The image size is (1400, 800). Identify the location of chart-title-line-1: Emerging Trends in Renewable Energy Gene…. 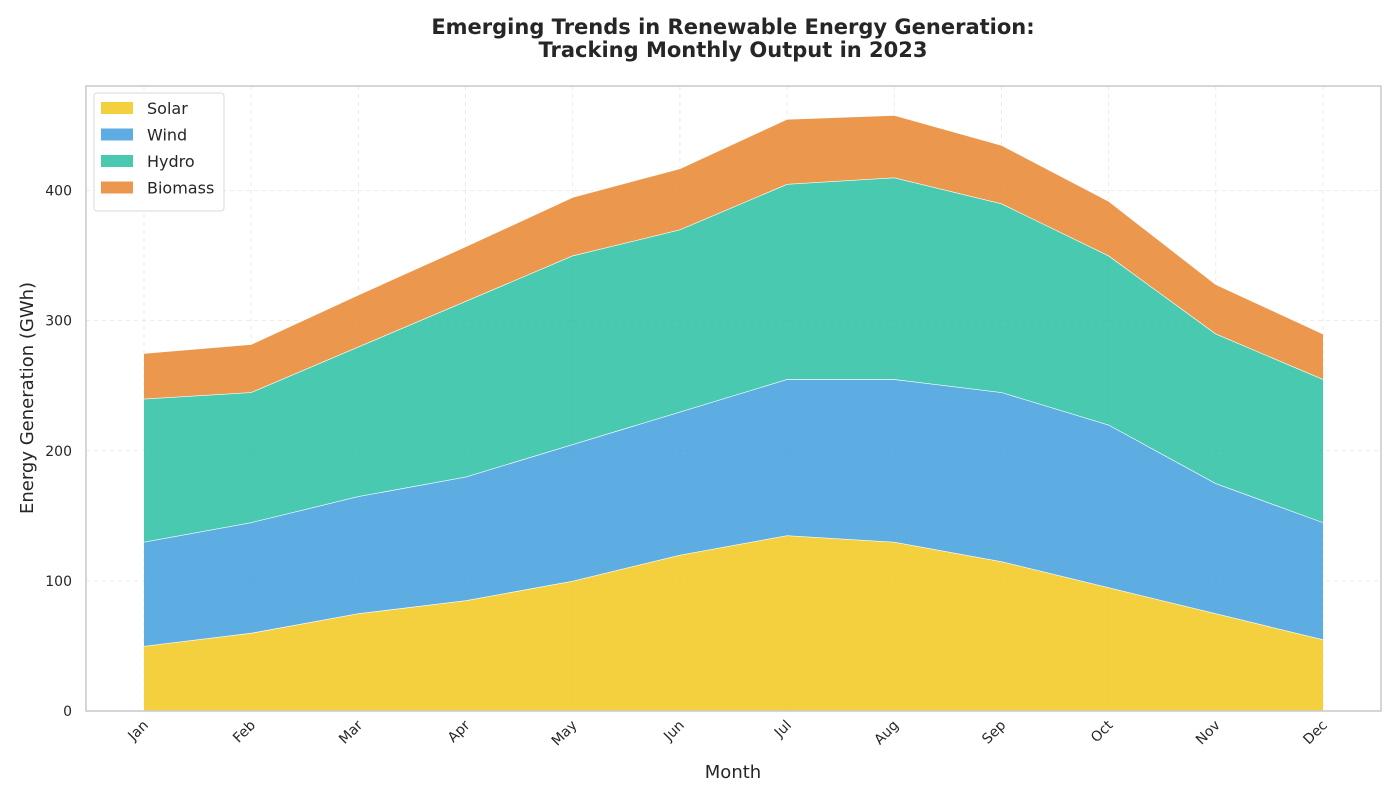
(732, 27).